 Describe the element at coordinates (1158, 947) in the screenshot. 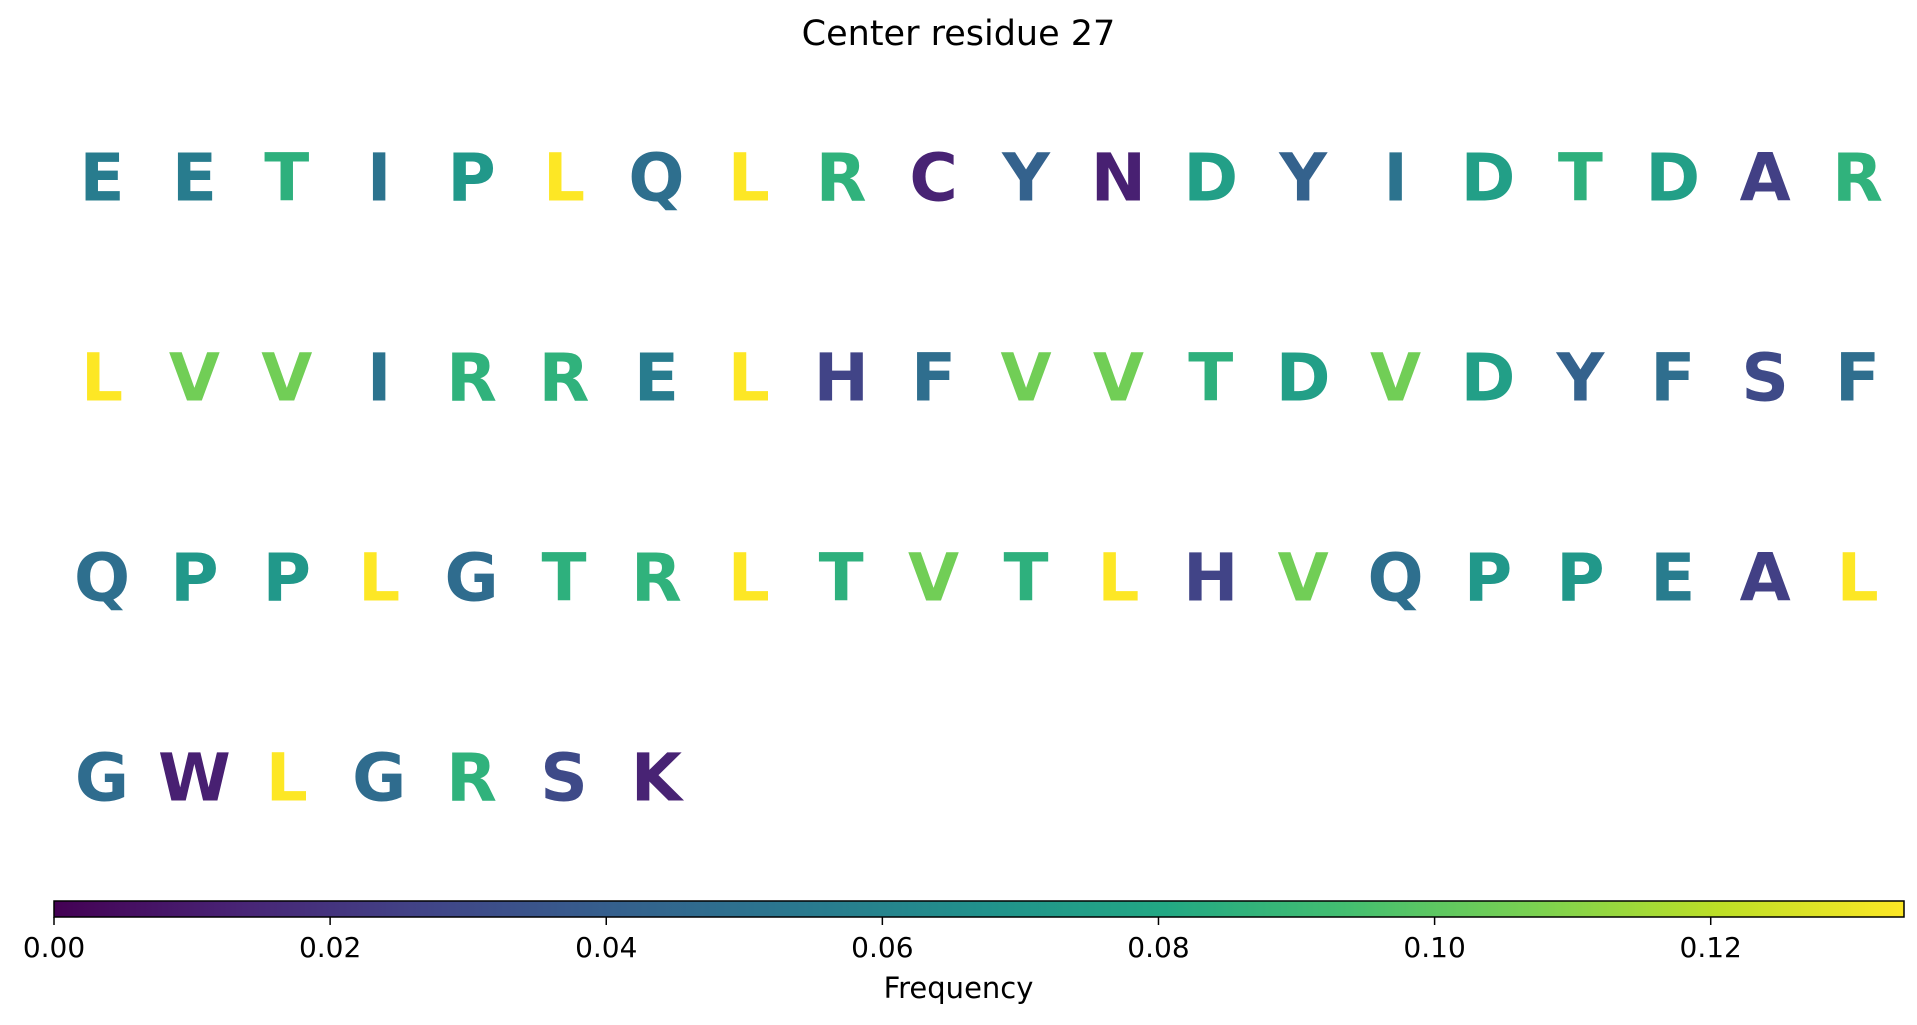

I see `colorbar-tick-label: 0.08` at that location.